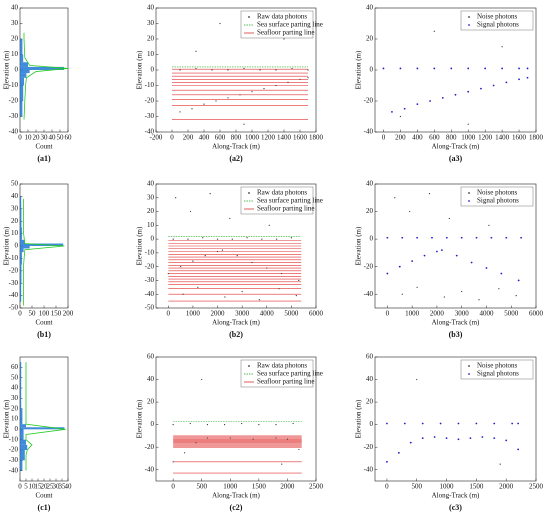  I want to click on x-tick-label: 10, so click(29, 138).